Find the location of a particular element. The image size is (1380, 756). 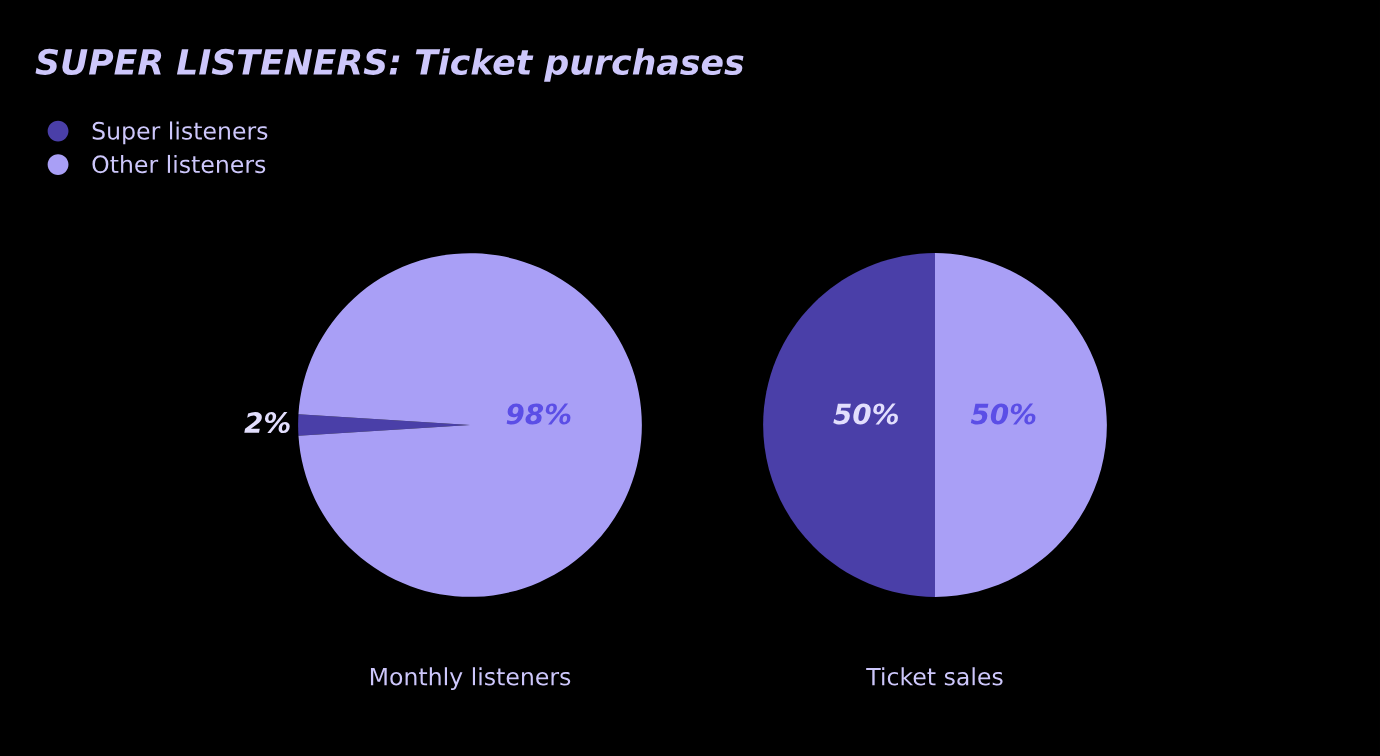

legend-label: Other listeners is located at coordinates (179, 164).